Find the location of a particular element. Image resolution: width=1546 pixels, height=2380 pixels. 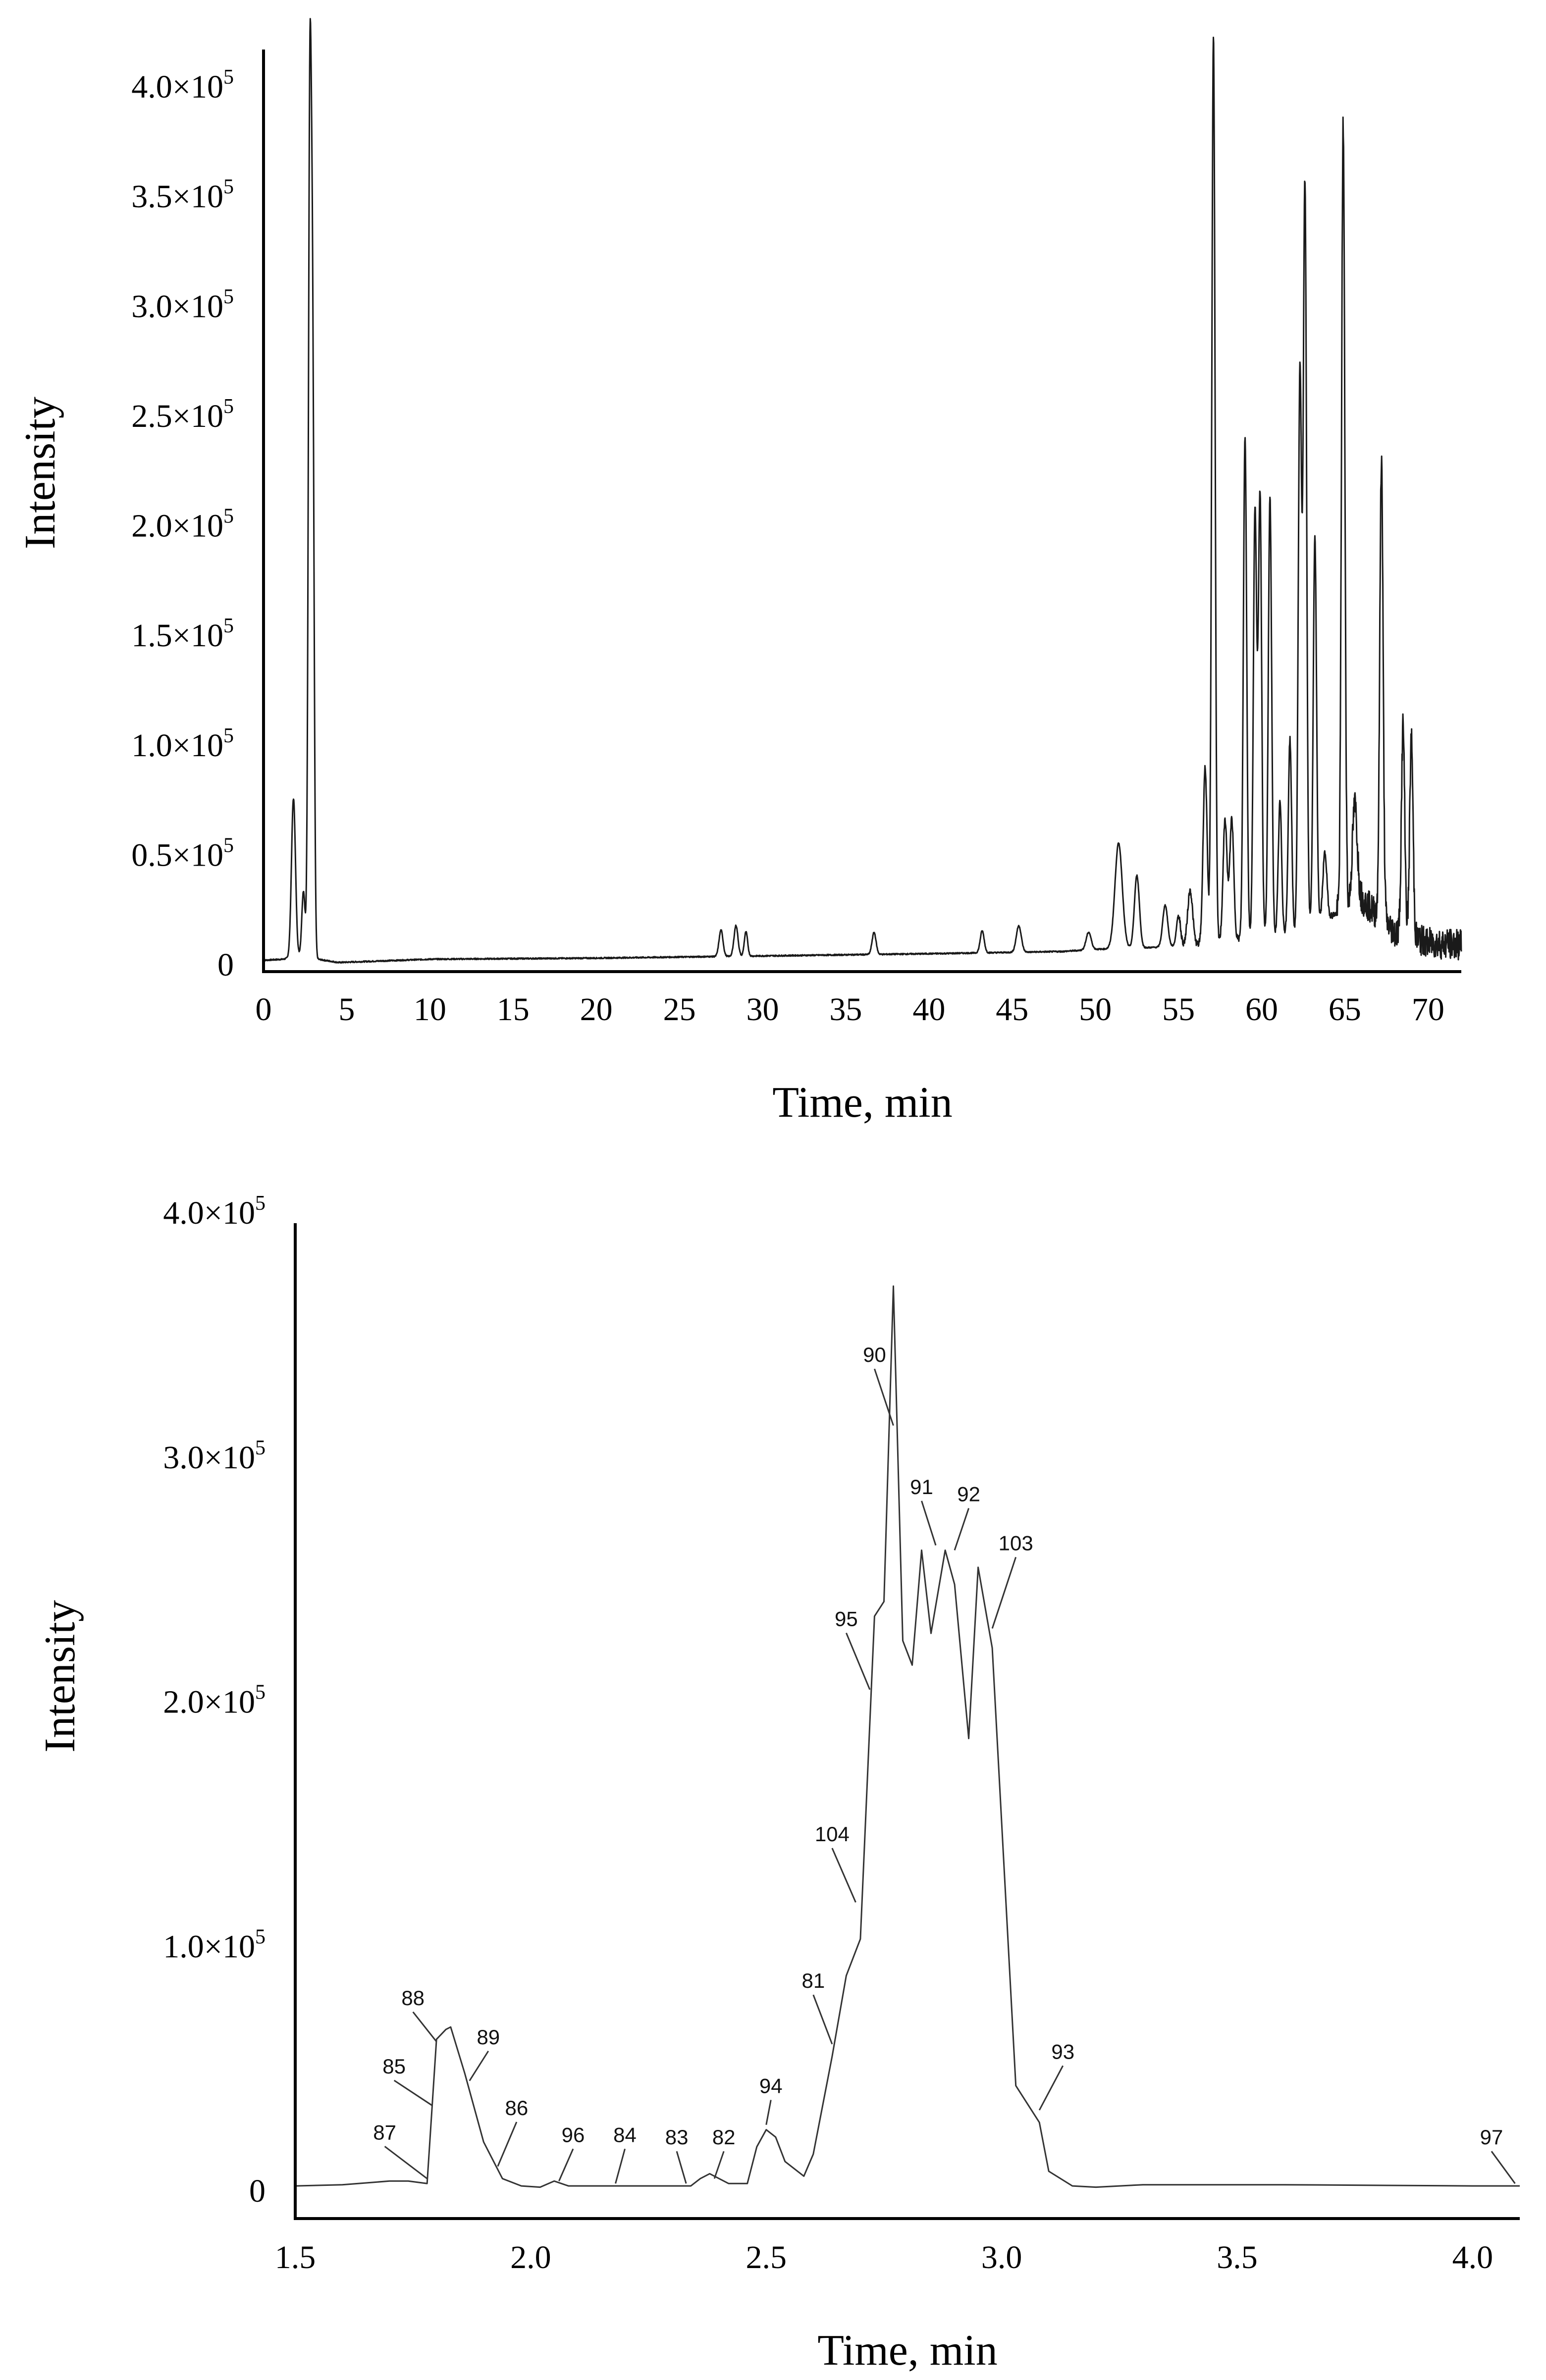

peak-label: 83 is located at coordinates (677, 2137).